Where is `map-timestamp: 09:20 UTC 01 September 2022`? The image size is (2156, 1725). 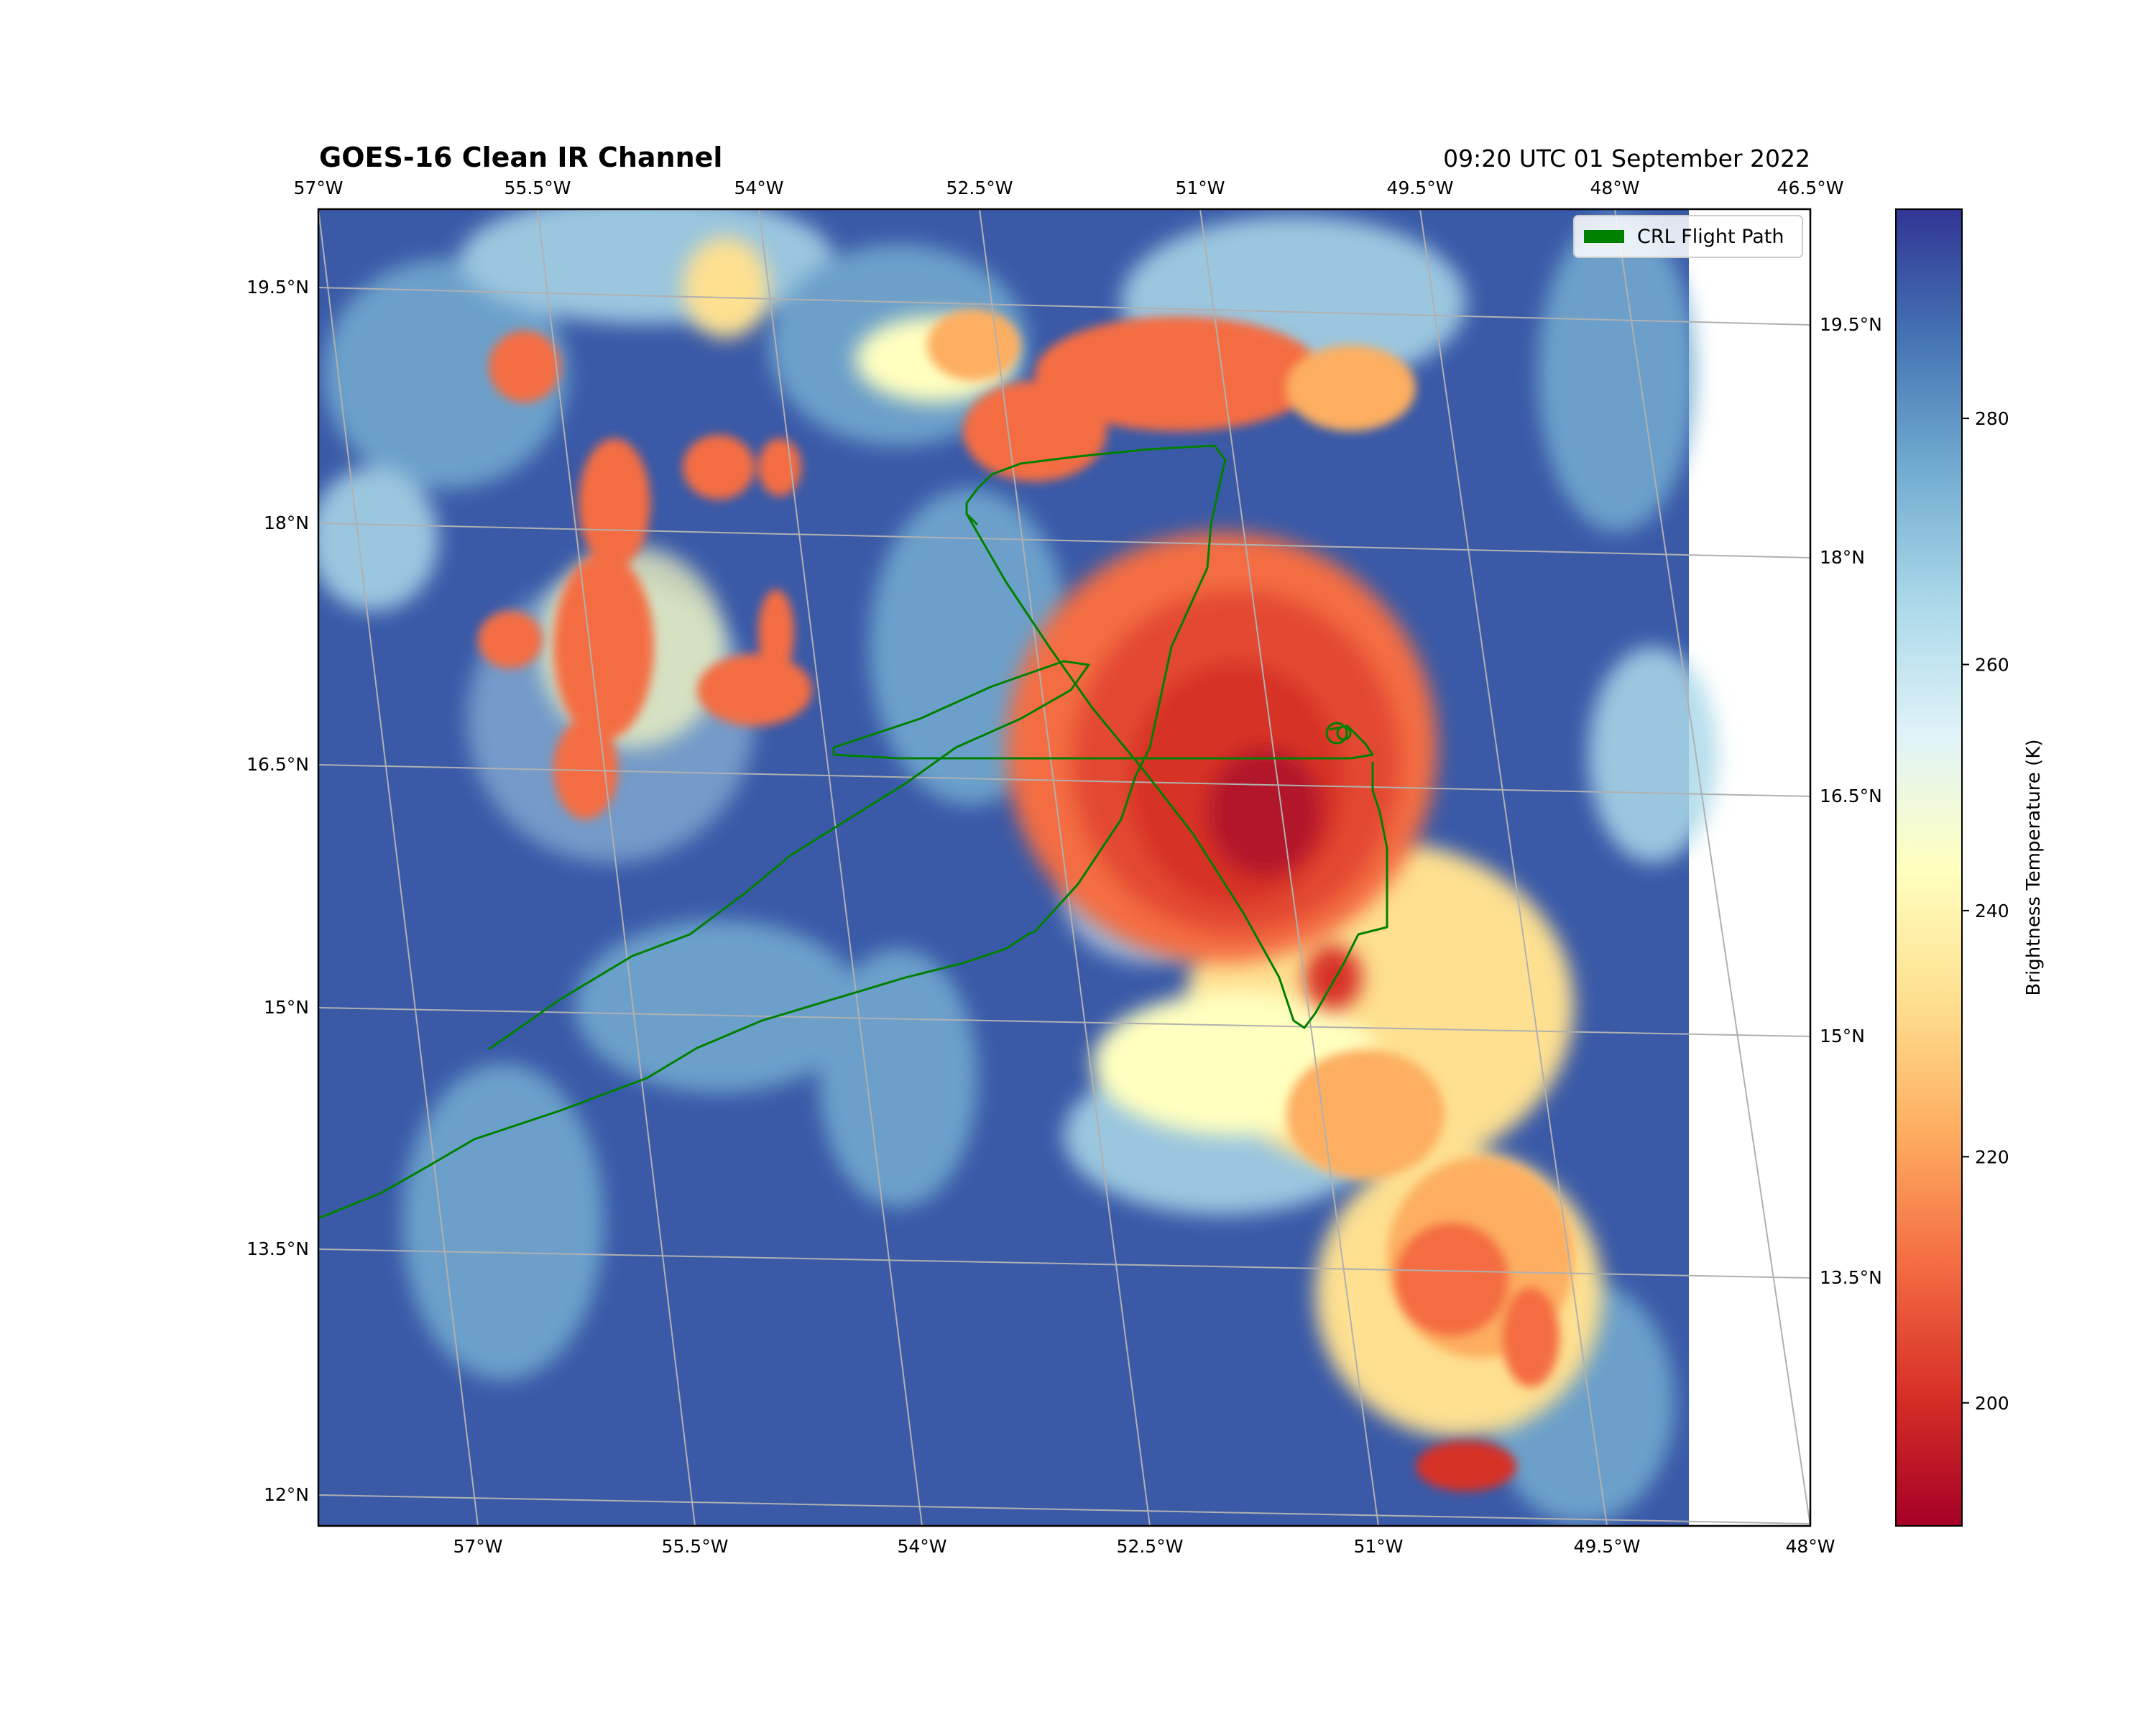 map-timestamp: 09:20 UTC 01 September 2022 is located at coordinates (1626, 158).